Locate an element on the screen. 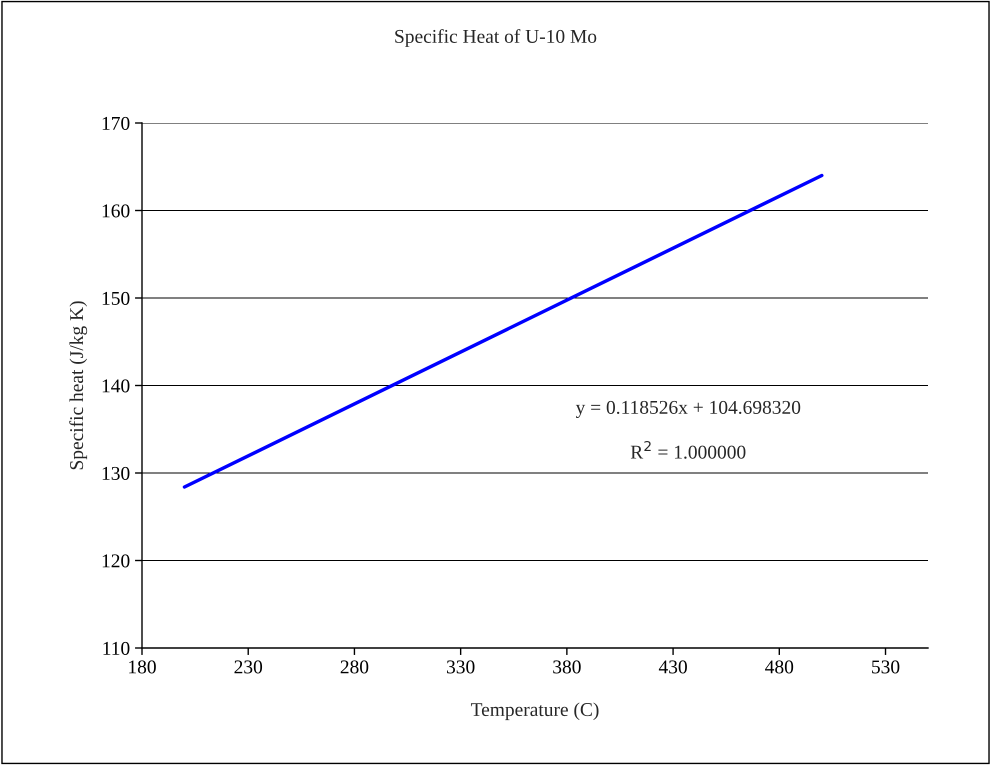 The image size is (991, 765). y-tick-label: 130 is located at coordinates (116, 473).